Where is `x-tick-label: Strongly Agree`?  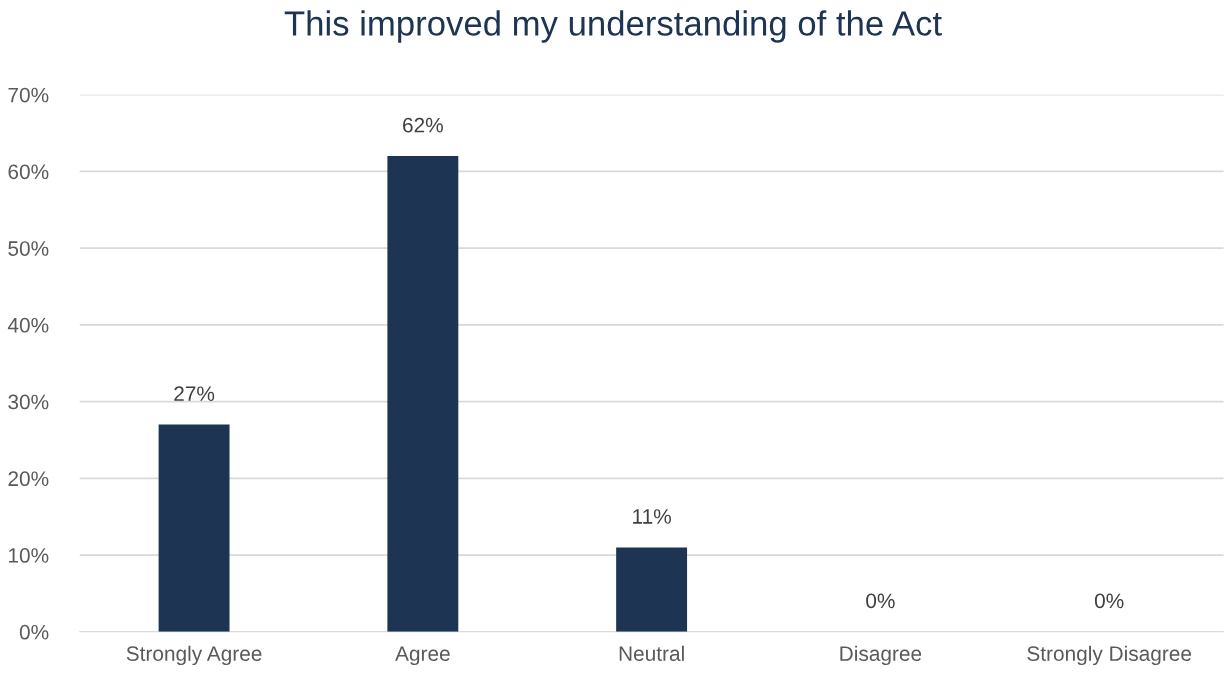 x-tick-label: Strongly Agree is located at coordinates (194, 655).